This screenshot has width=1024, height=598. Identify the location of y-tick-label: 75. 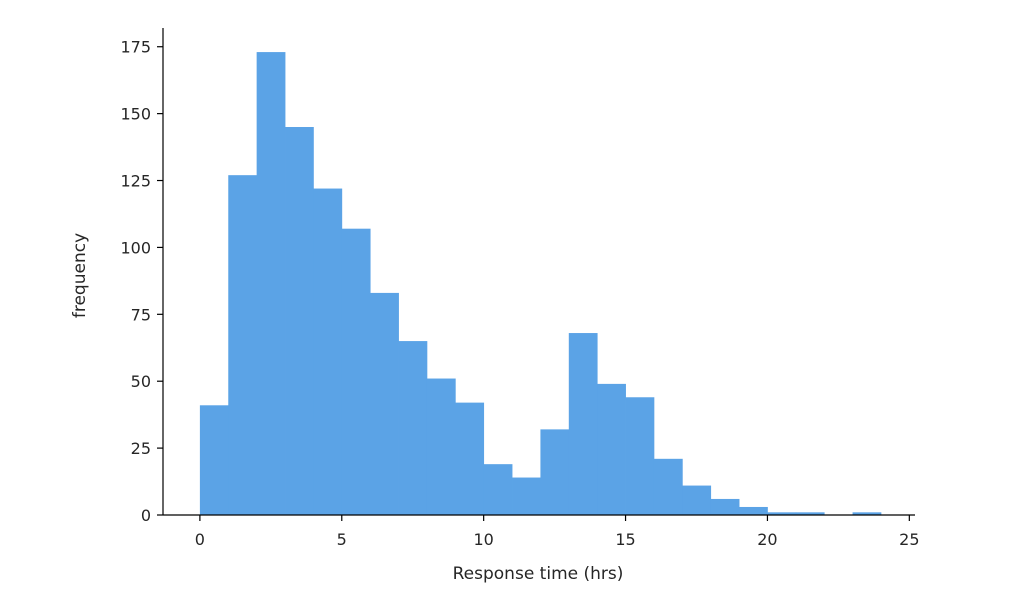
(141, 314).